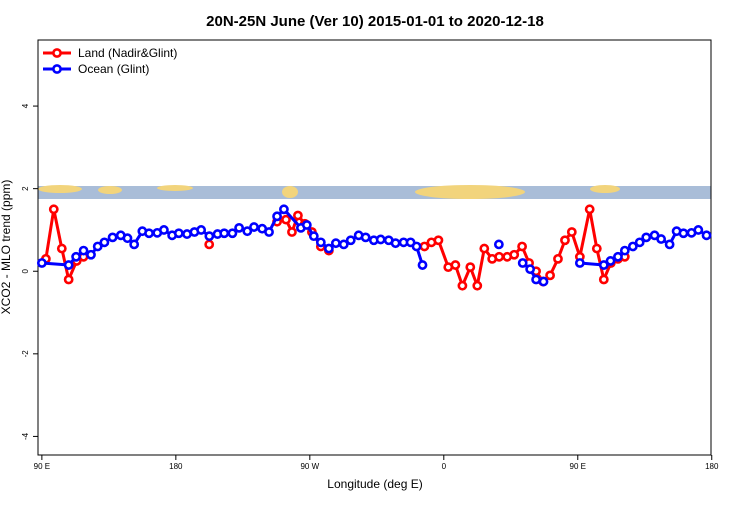  I want to click on y-axis-label: XCO2 - MLO trend (ppm), so click(6, 247).